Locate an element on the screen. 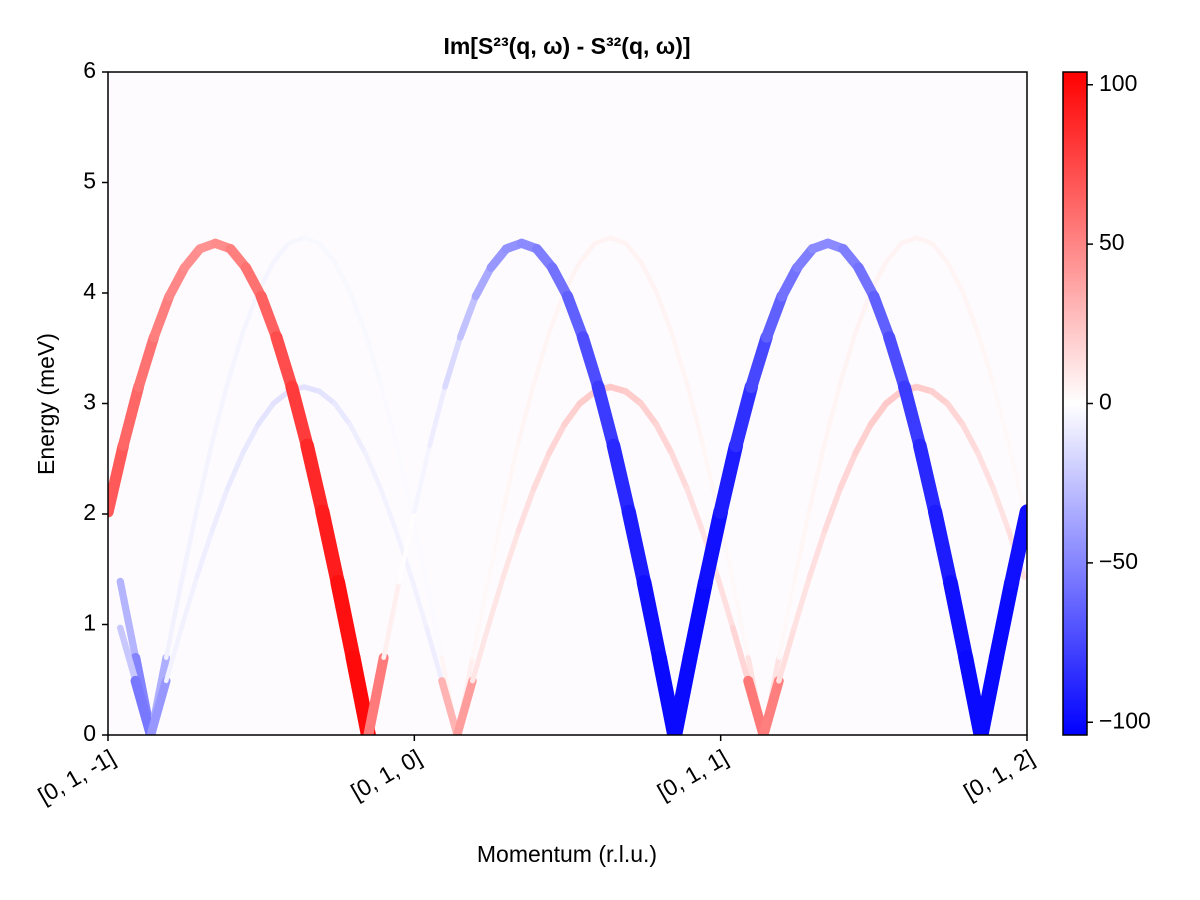 This screenshot has width=1200, height=900. colorbar-tick-label: 100 is located at coordinates (1118, 83).